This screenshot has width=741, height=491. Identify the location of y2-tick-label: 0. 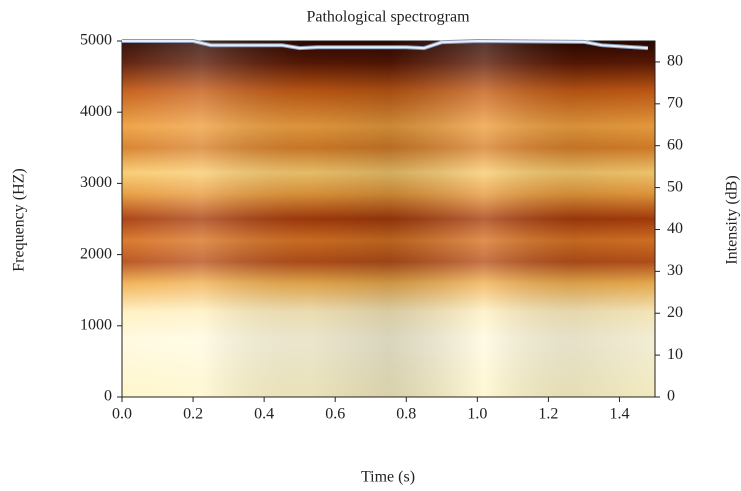
(671, 396).